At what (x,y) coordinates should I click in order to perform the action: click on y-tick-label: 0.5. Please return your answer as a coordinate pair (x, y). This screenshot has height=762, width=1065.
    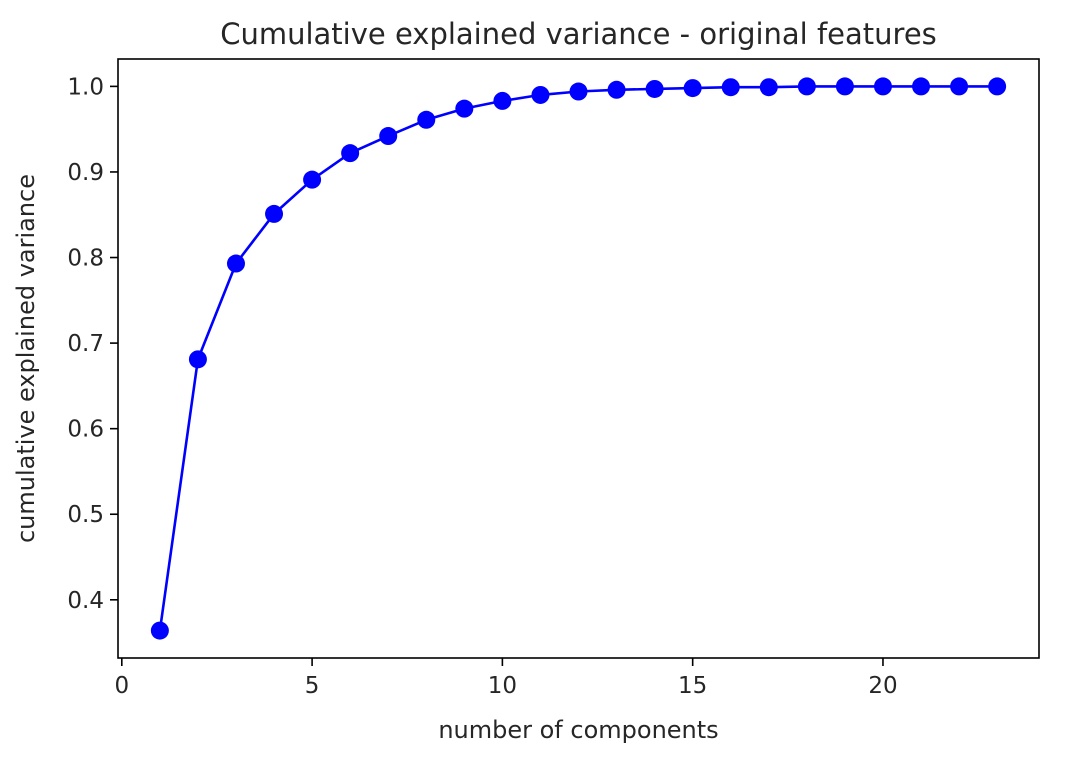
    Looking at the image, I should click on (85, 515).